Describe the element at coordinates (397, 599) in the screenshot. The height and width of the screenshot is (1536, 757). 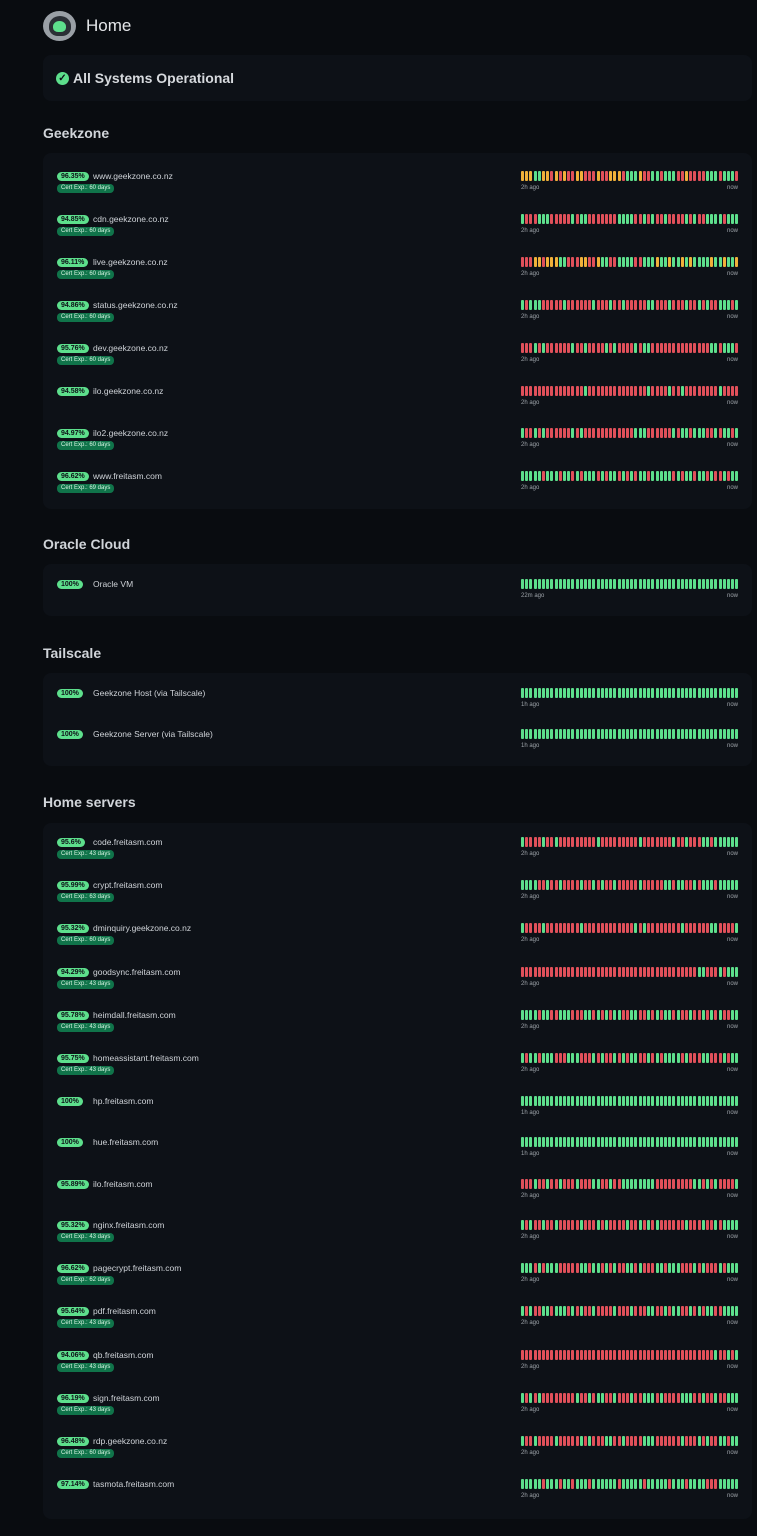
I see `monitor-row: 100% Oracle VM 22m ago now` at that location.